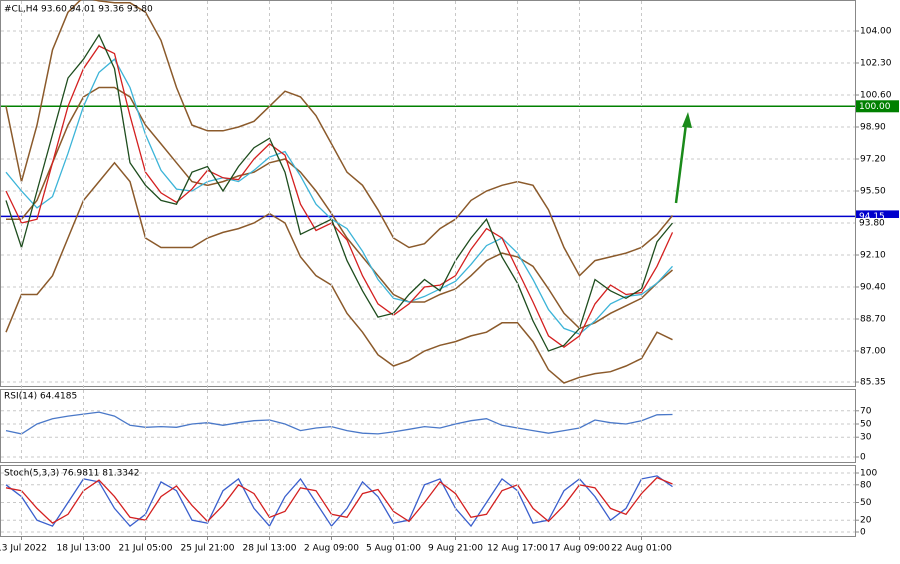  What do you see at coordinates (641, 549) in the screenshot?
I see `x-tick-label: 22 Aug 01:00` at bounding box center [641, 549].